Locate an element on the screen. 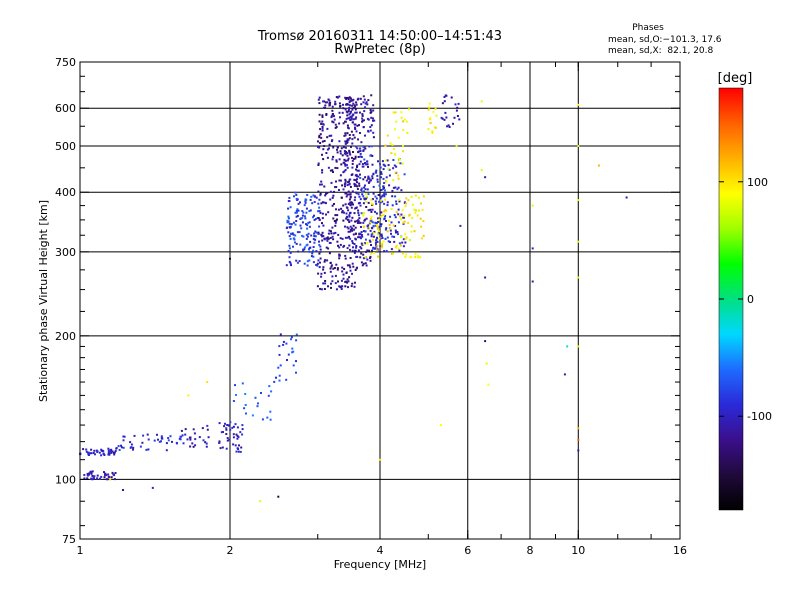  x-tick-label: 4 is located at coordinates (380, 550).